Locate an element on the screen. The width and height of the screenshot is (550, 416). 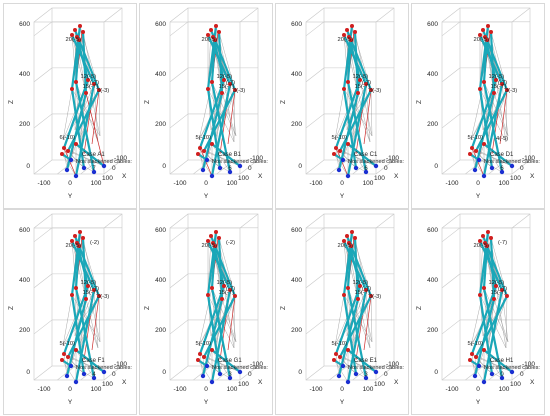
case-label: Case C1 is located at coordinates (366, 155).